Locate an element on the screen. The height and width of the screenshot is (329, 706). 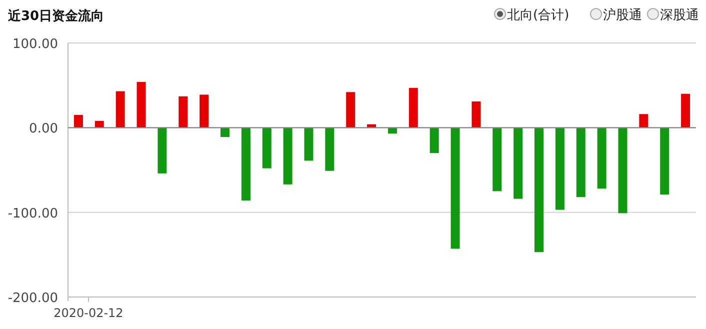
y-tick-label: -100.00 is located at coordinates (33, 214).